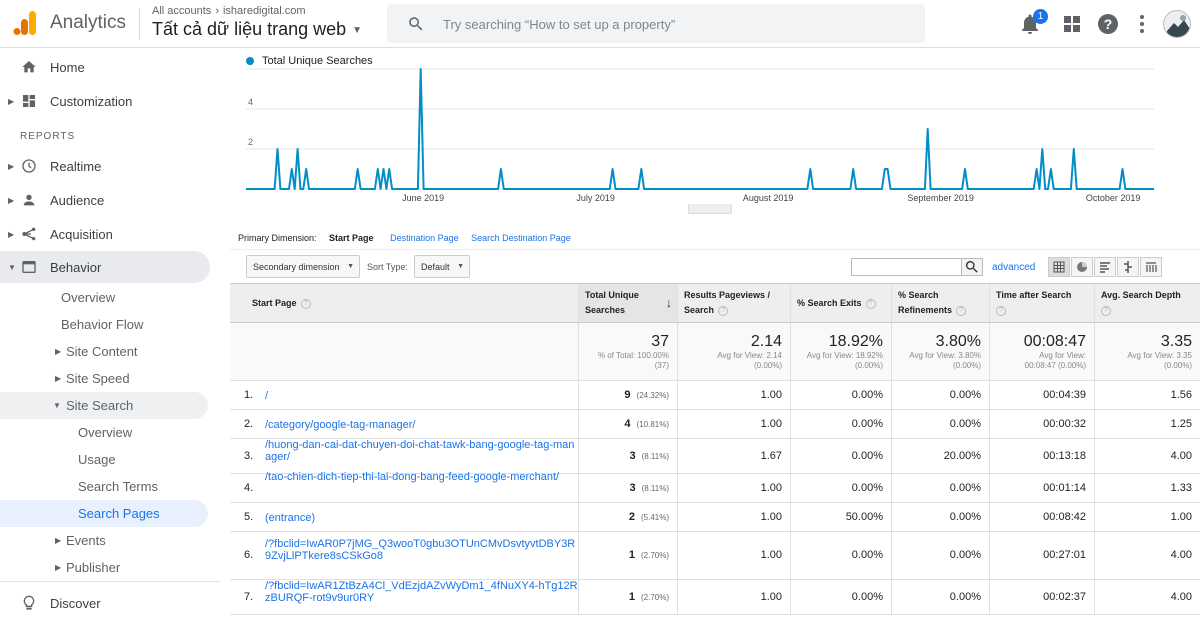 The width and height of the screenshot is (1200, 628). I want to click on cell-depth: 4.00, so click(1181, 455).